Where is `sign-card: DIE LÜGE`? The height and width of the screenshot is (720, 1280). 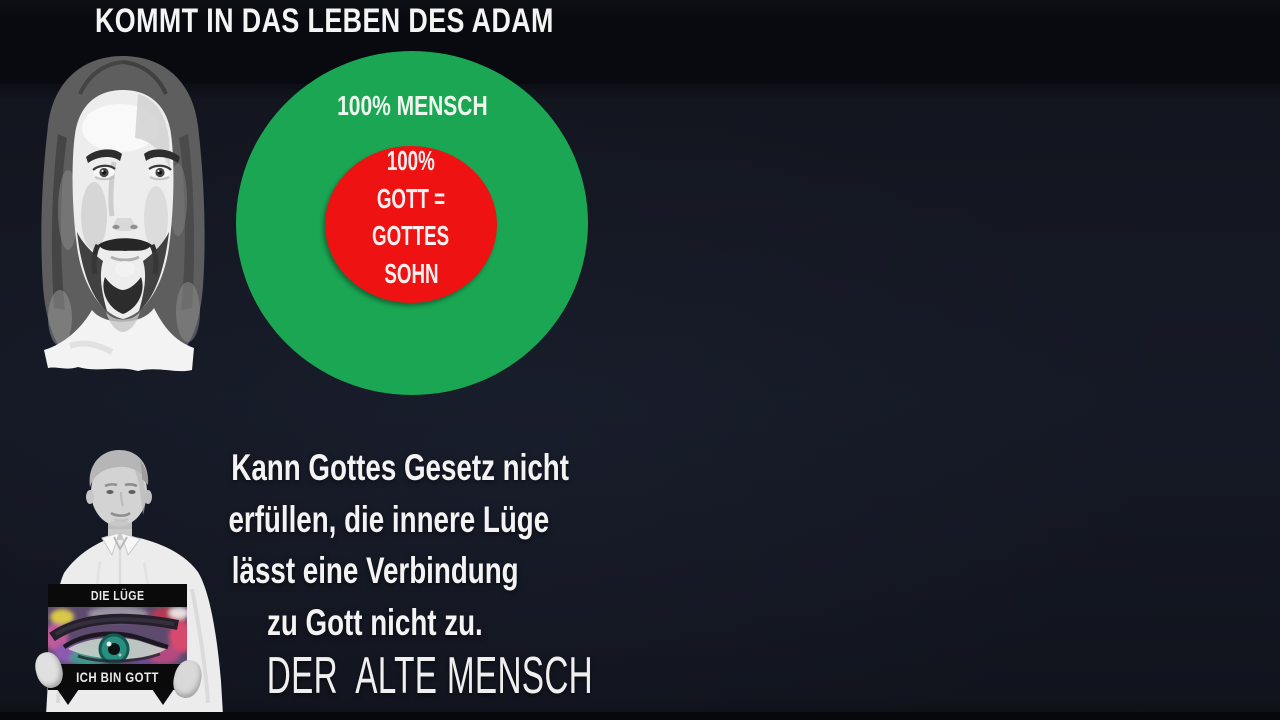
sign-card: DIE LÜGE is located at coordinates (118, 644).